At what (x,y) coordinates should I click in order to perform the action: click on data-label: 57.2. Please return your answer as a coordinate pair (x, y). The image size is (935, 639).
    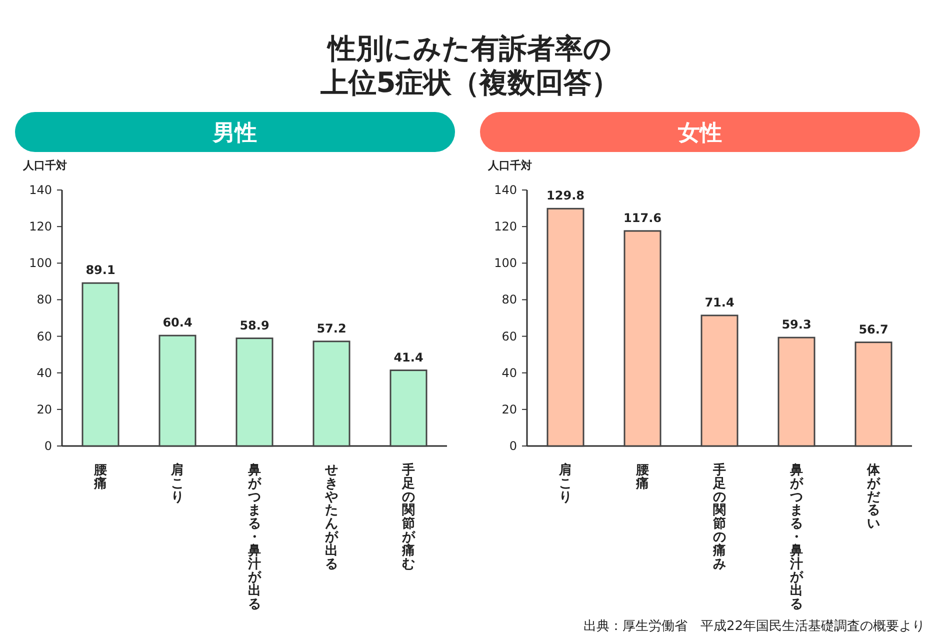
    Looking at the image, I should click on (331, 328).